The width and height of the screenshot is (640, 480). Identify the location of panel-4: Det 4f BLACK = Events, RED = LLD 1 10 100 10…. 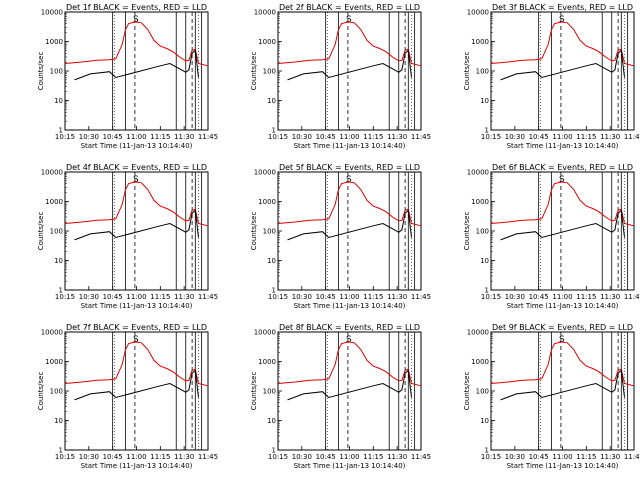
(127, 236).